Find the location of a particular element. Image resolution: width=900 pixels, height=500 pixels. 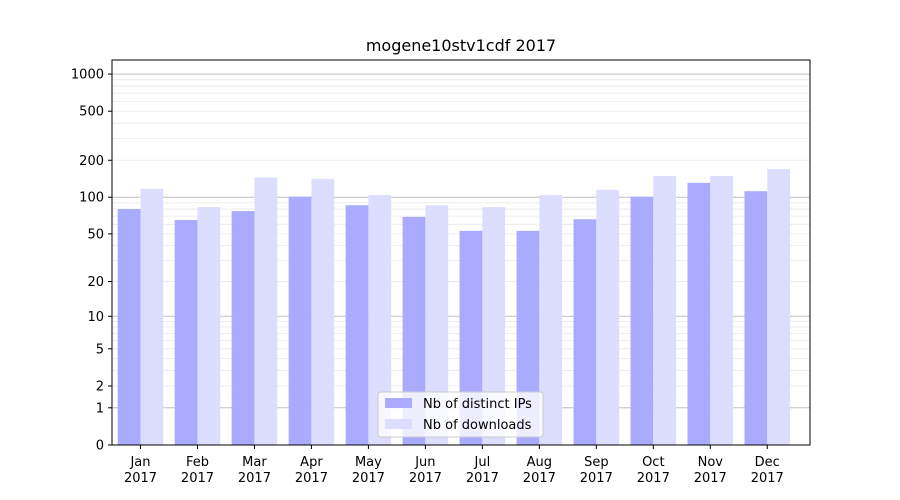

y-tick-label: 5 is located at coordinates (100, 349).